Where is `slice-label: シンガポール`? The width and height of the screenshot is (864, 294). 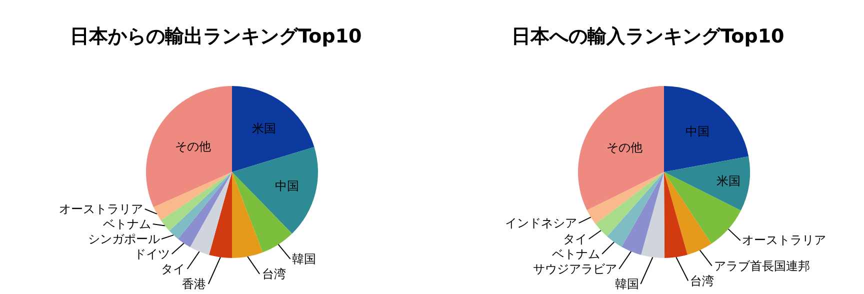
slice-label: シンガポール is located at coordinates (124, 239).